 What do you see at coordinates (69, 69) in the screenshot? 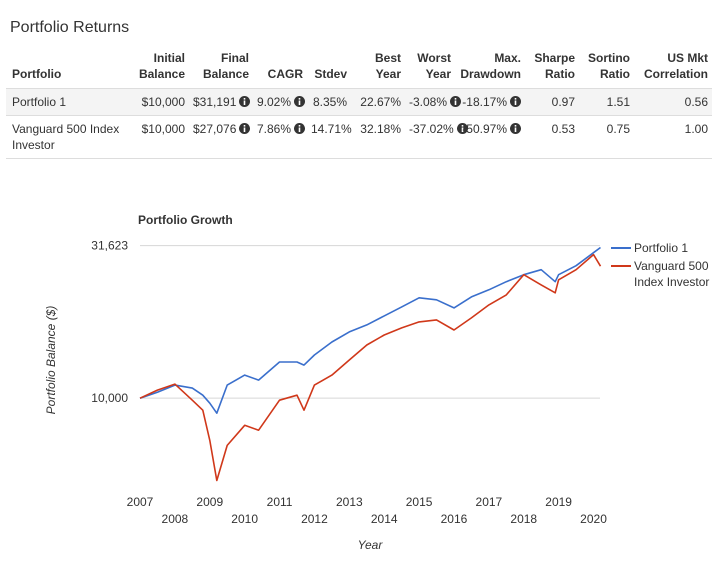
I see `column-header: Portfolio` at bounding box center [69, 69].